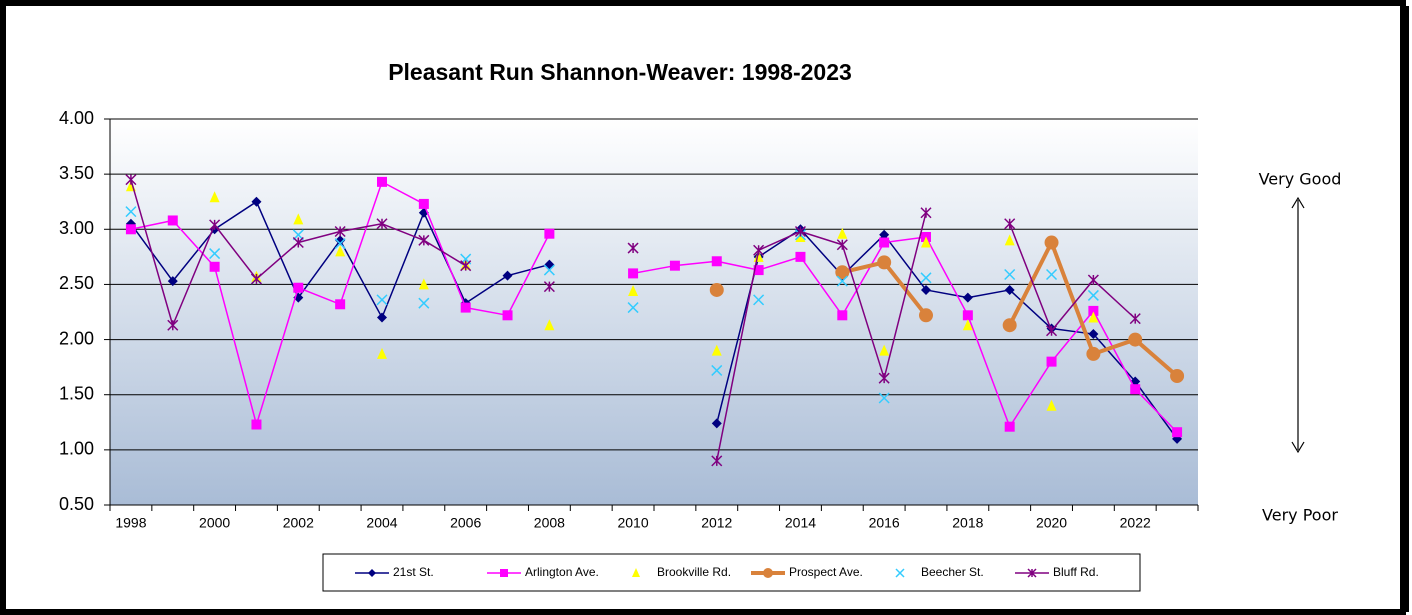  I want to click on y-tick-label: 0.50, so click(76, 504).